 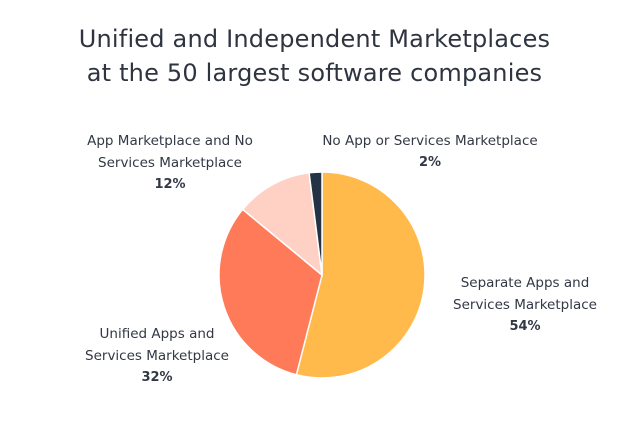 I want to click on pie-slice-app-marketplace-no-services, so click(x=282, y=224).